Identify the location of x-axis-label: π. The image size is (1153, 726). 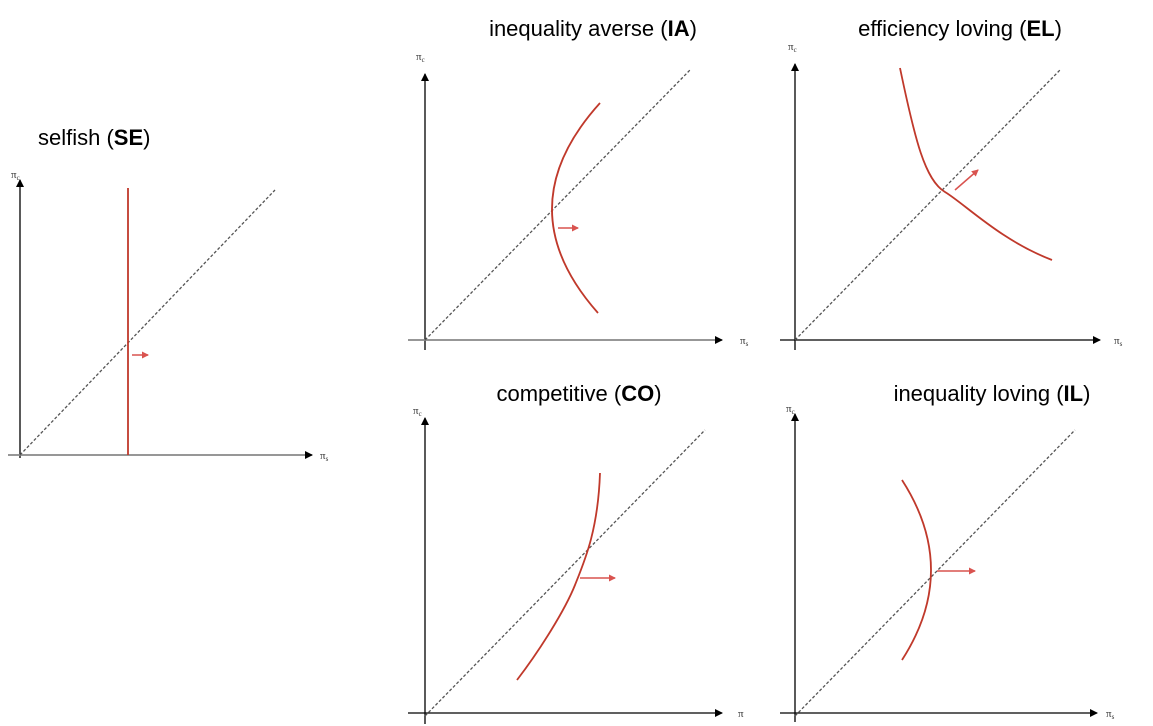
(741, 714).